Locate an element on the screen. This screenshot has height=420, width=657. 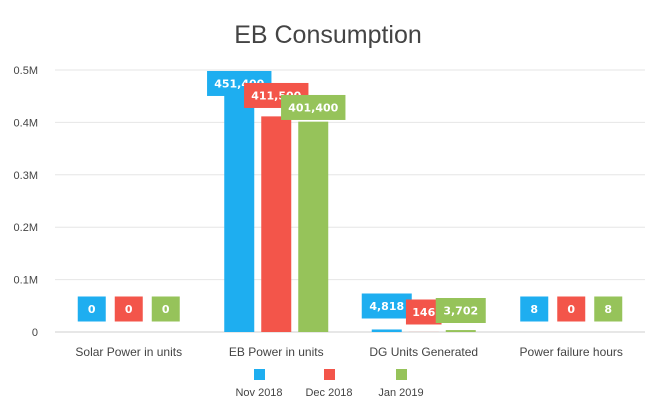
data-label: 3,702 is located at coordinates (460, 311).